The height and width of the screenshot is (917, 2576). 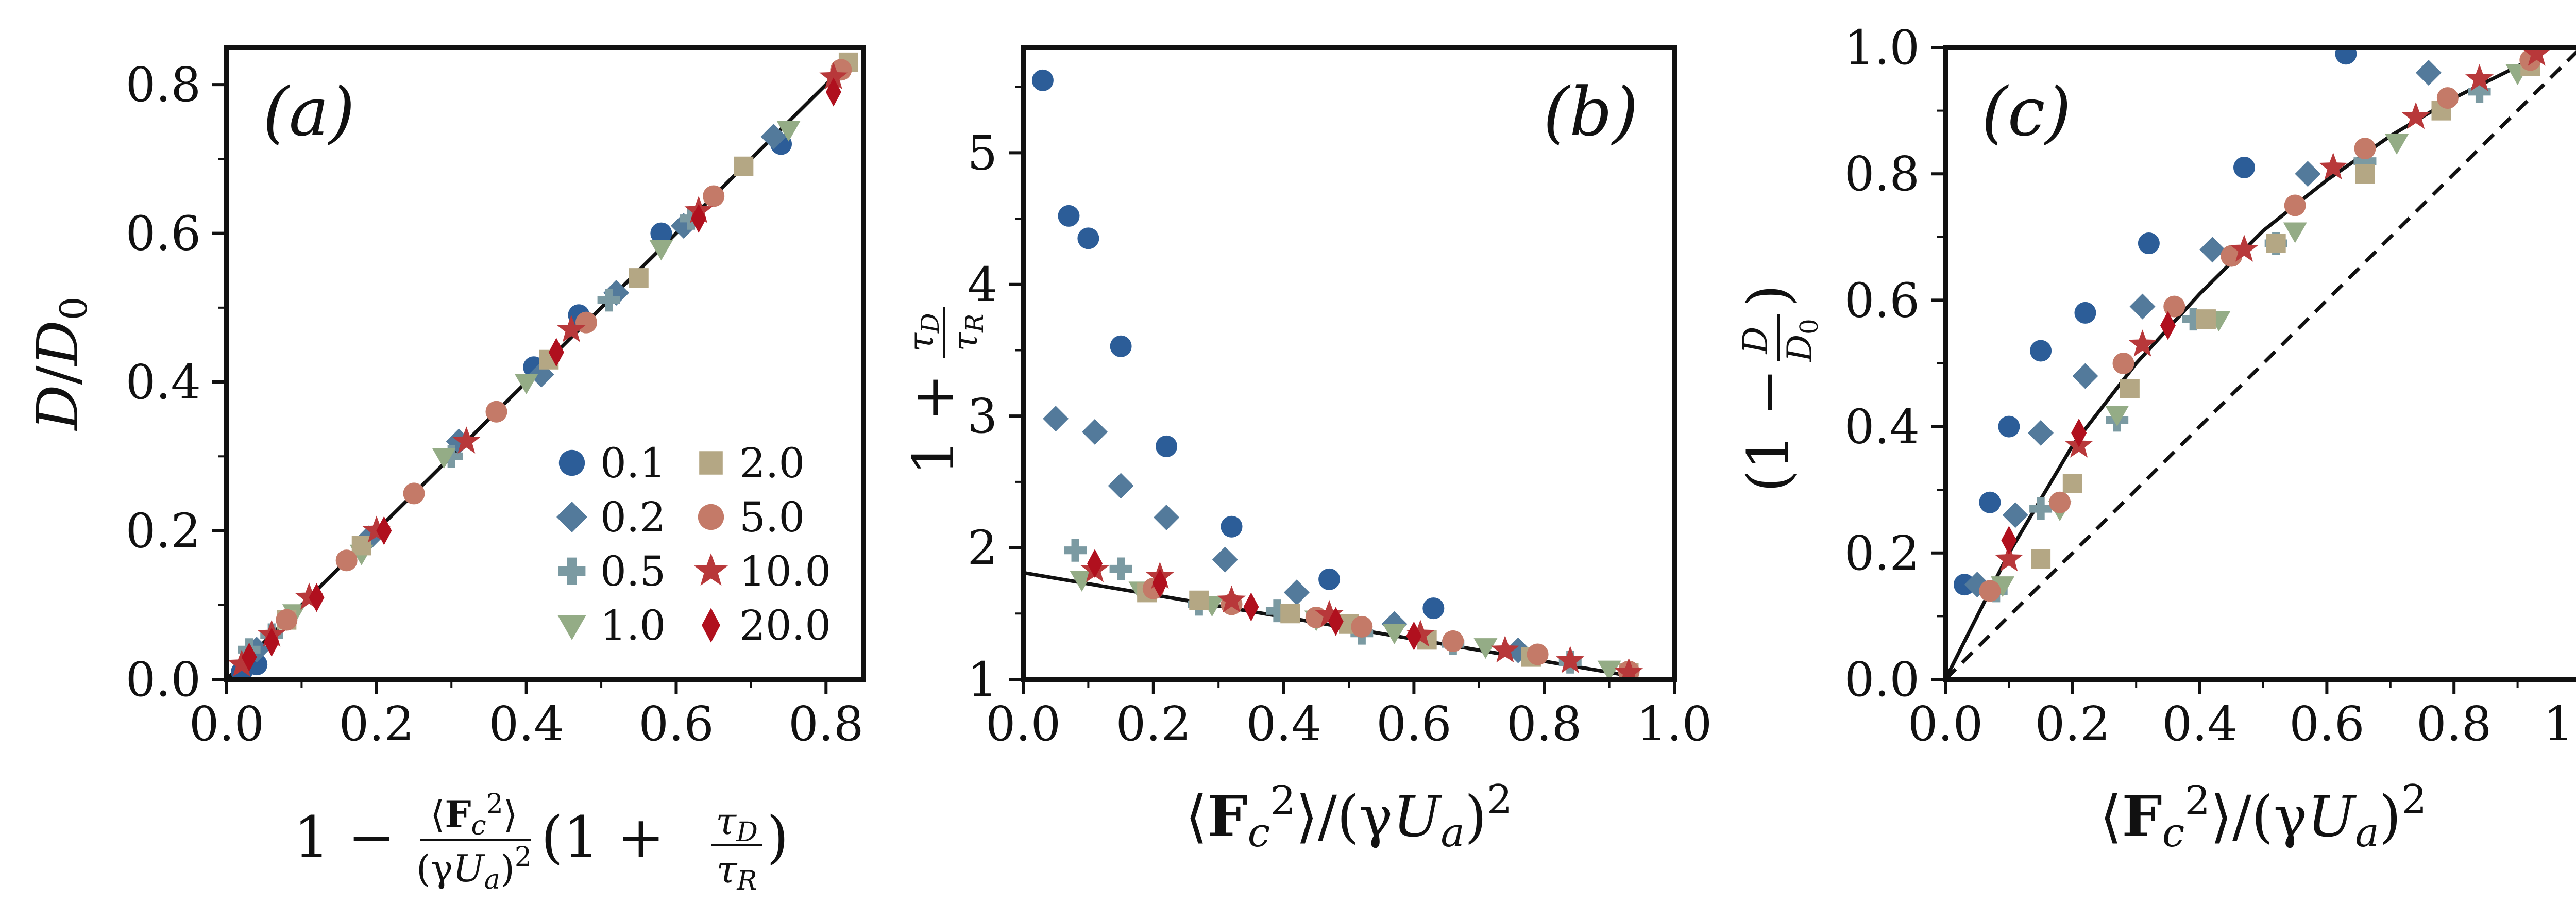 I want to click on y-tick-label: 1, so click(x=982, y=679).